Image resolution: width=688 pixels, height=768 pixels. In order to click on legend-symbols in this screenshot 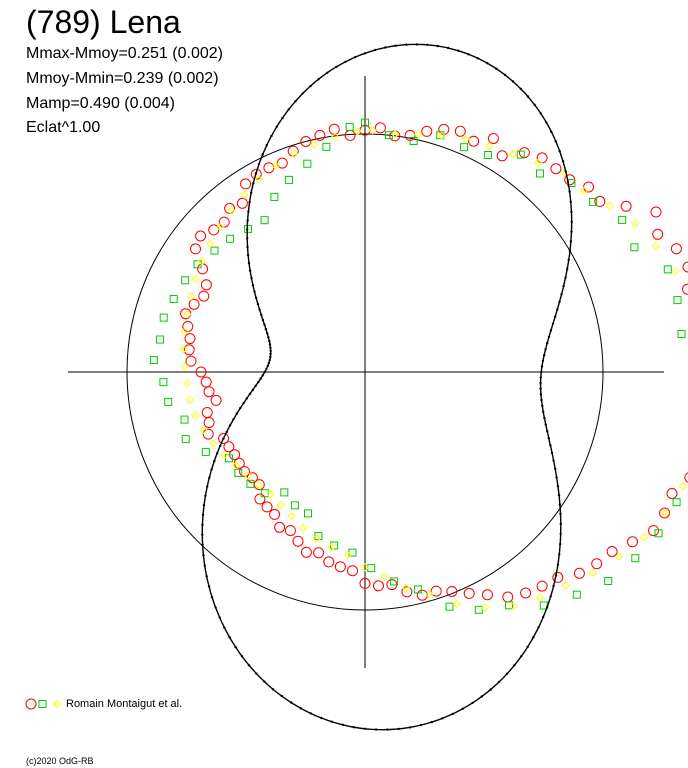, I will do `click(43, 704)`.